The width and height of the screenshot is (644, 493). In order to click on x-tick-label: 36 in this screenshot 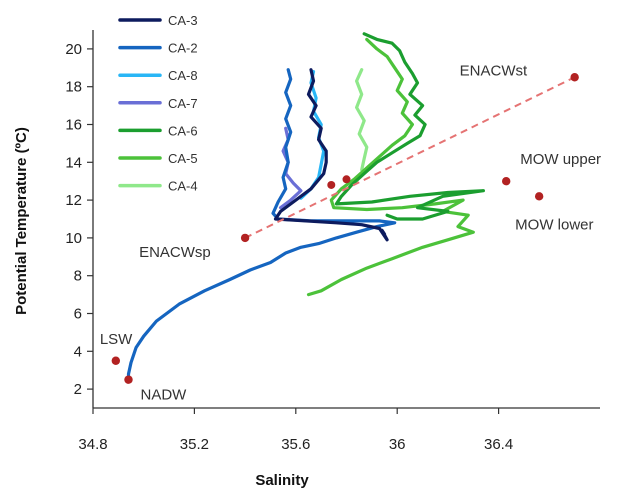, I will do `click(397, 444)`.